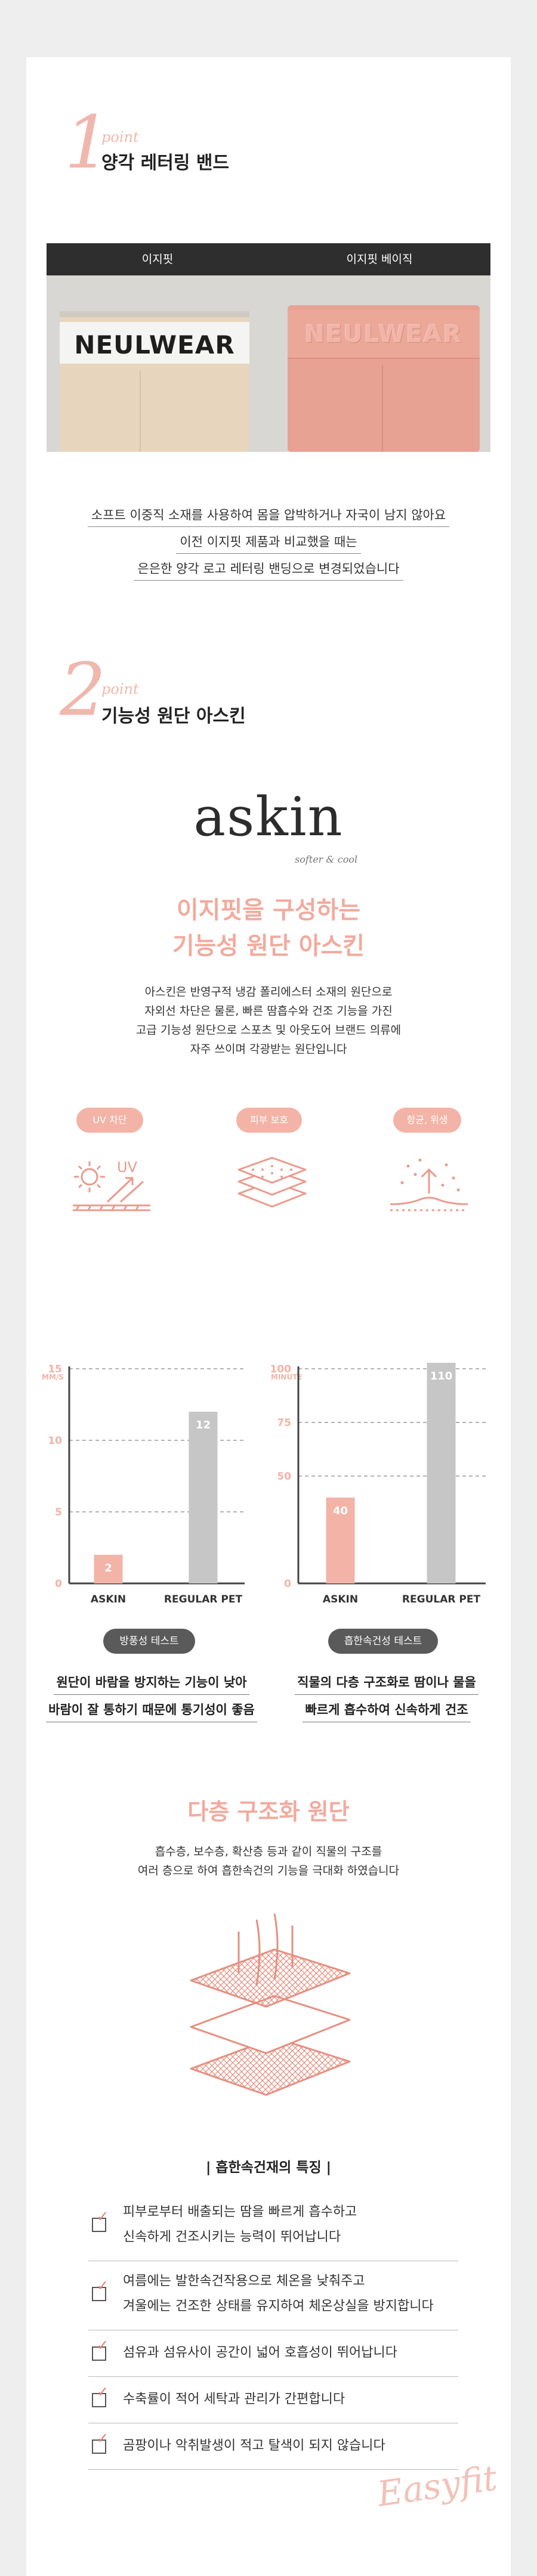 The image size is (537, 2576). I want to click on feature-item: ✓ 섬유과 섬유사이 공간이 넓어 호흡성이 뛰어납니다, so click(273, 2353).